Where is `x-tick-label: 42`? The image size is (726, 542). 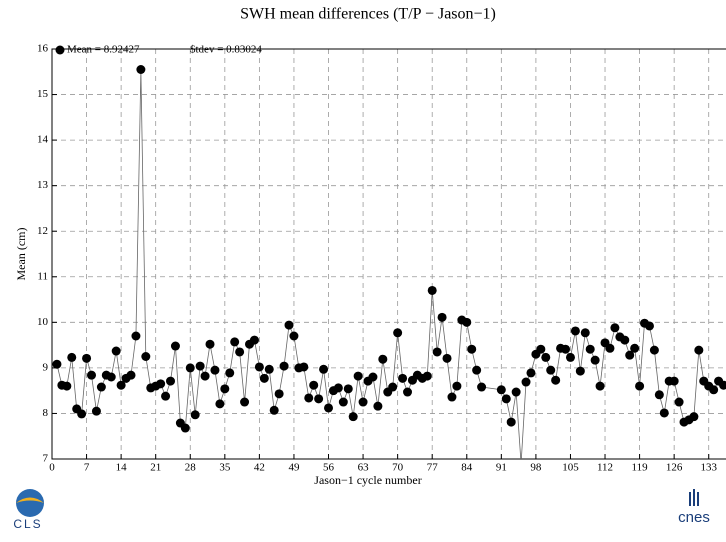
x-tick-label: 42 is located at coordinates (259, 468).